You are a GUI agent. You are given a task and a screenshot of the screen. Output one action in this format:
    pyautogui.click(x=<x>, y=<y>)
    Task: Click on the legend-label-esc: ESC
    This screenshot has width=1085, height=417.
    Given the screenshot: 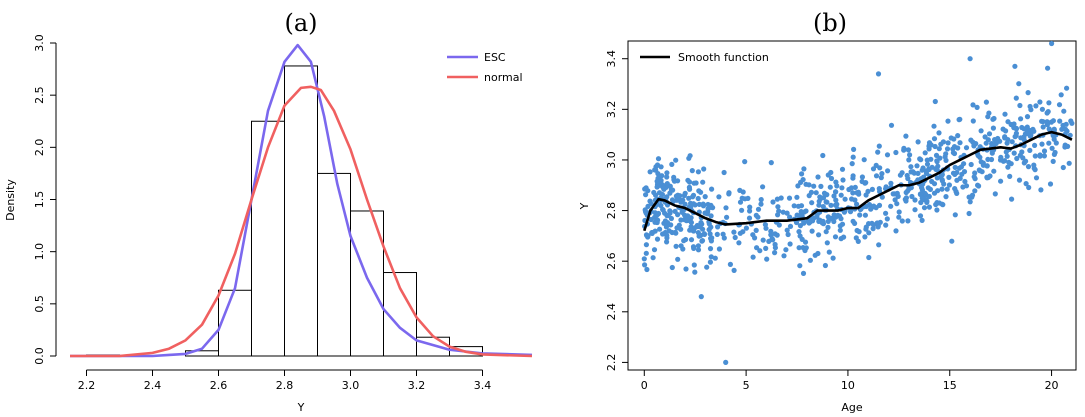 What is the action you would take?
    pyautogui.click(x=495, y=57)
    